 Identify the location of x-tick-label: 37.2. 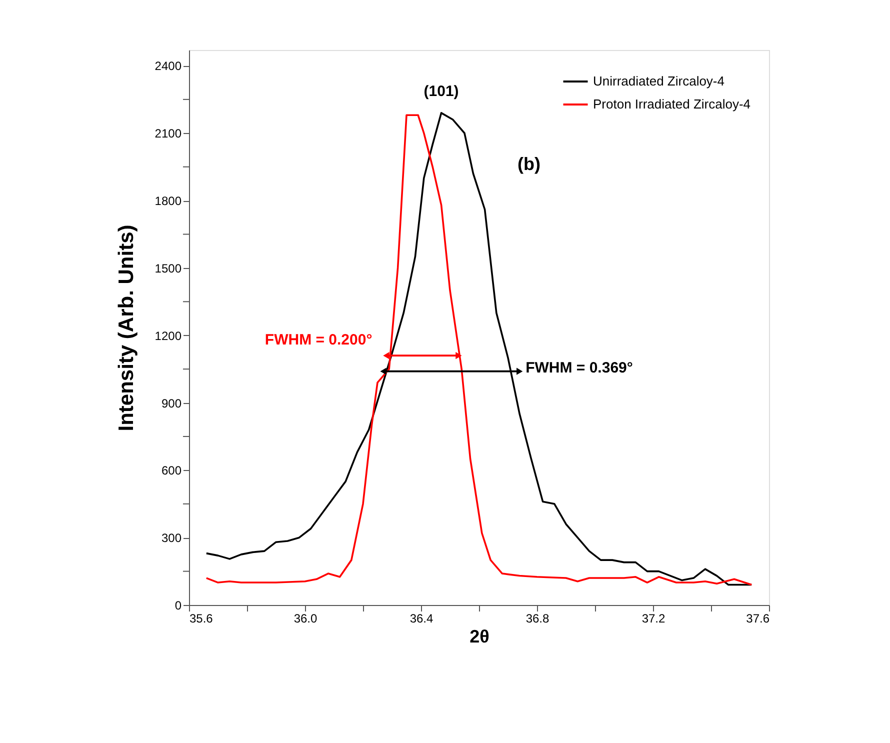
(654, 619).